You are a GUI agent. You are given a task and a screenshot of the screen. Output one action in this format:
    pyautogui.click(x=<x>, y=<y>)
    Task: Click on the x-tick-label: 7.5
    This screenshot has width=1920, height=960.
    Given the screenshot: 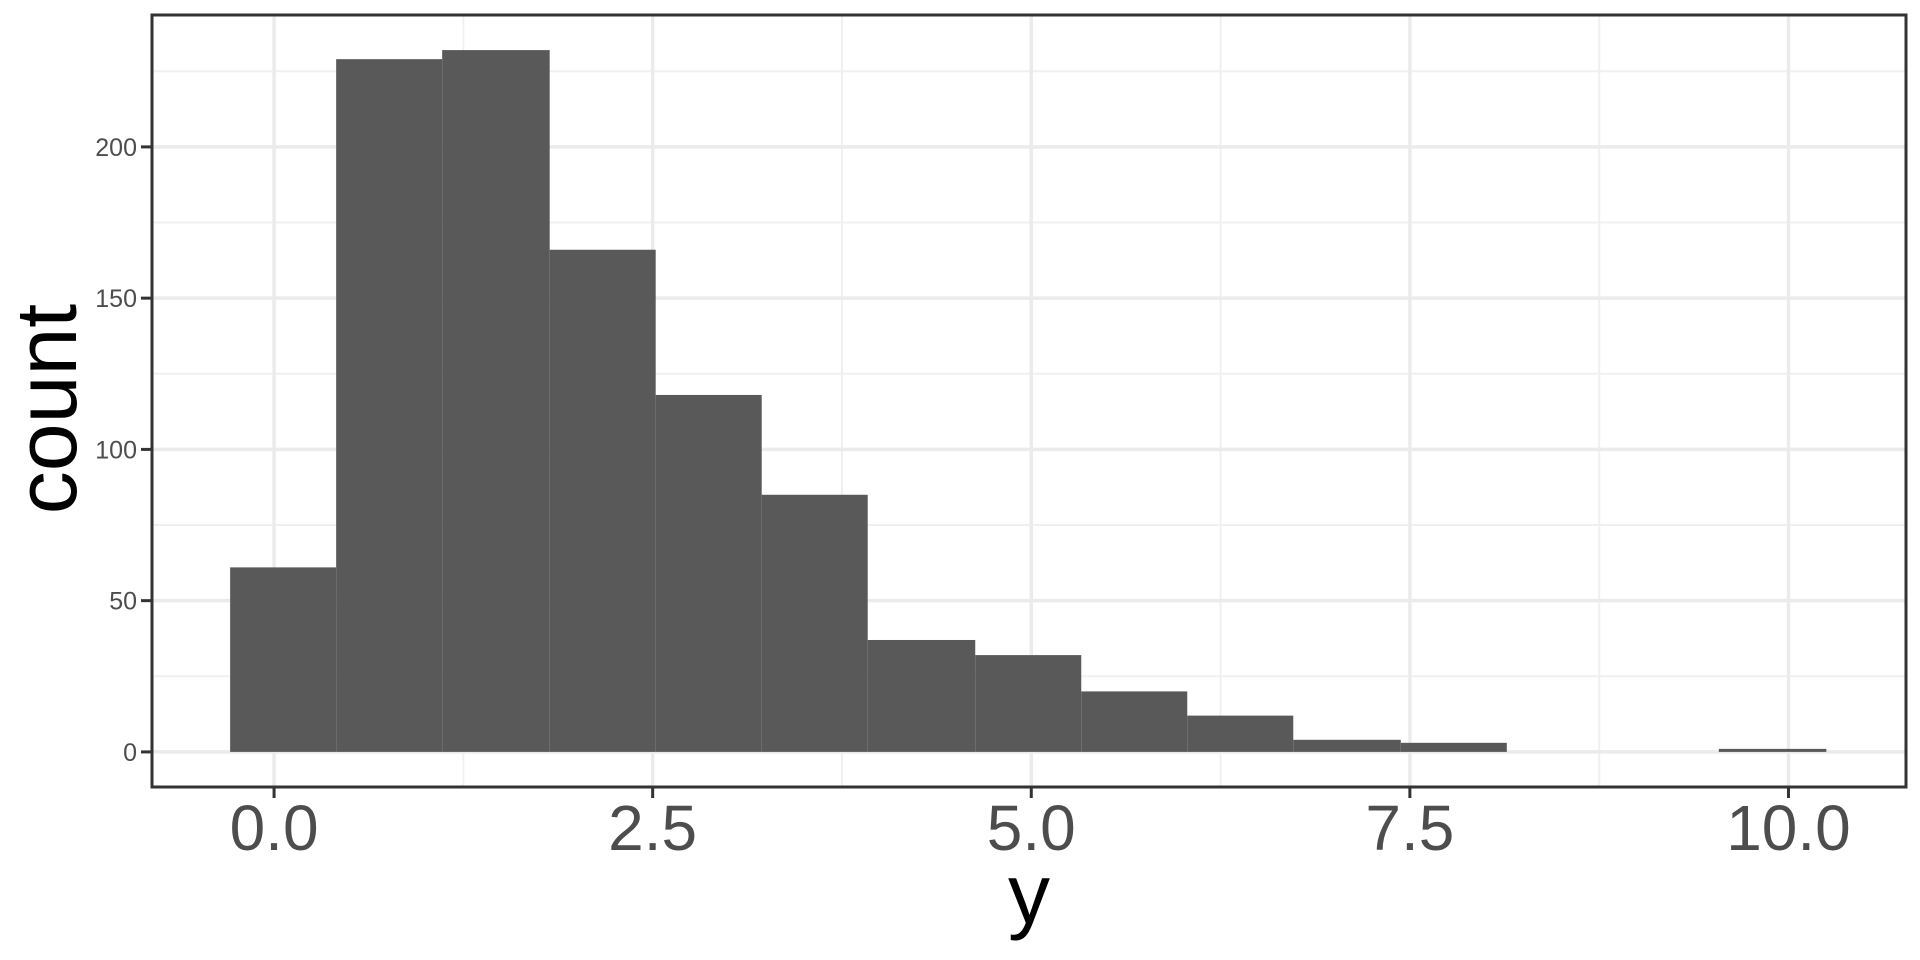 What is the action you would take?
    pyautogui.click(x=1409, y=828)
    